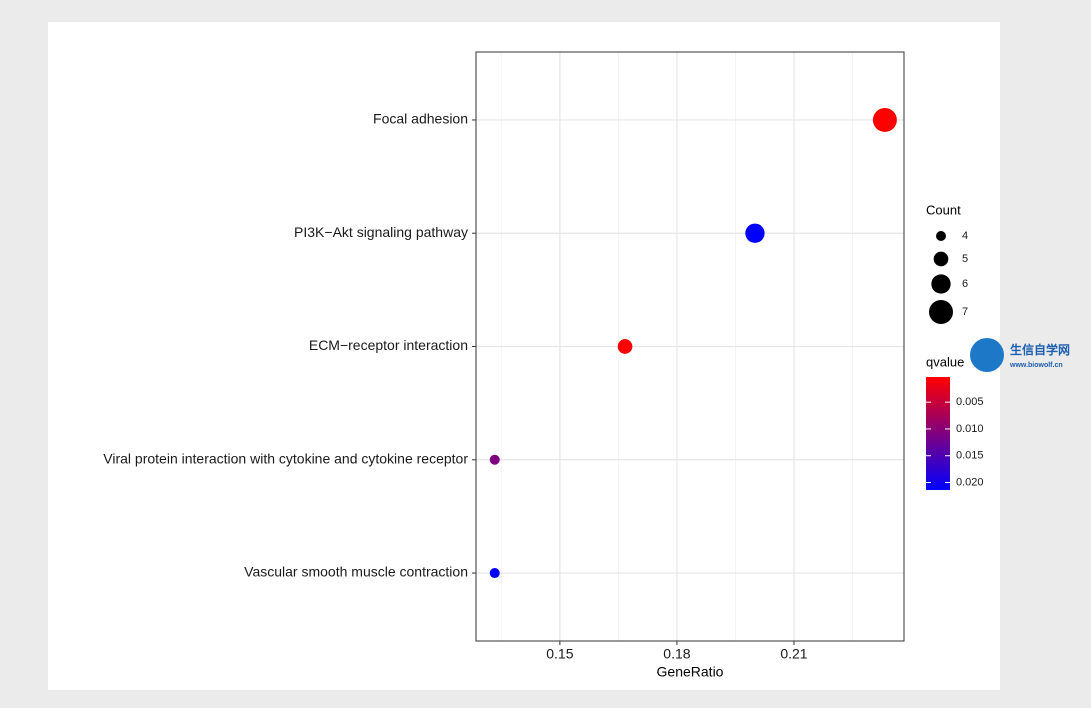 The image size is (1091, 708). What do you see at coordinates (388, 345) in the screenshot?
I see `y-tick-label: ECM−receptor interaction` at bounding box center [388, 345].